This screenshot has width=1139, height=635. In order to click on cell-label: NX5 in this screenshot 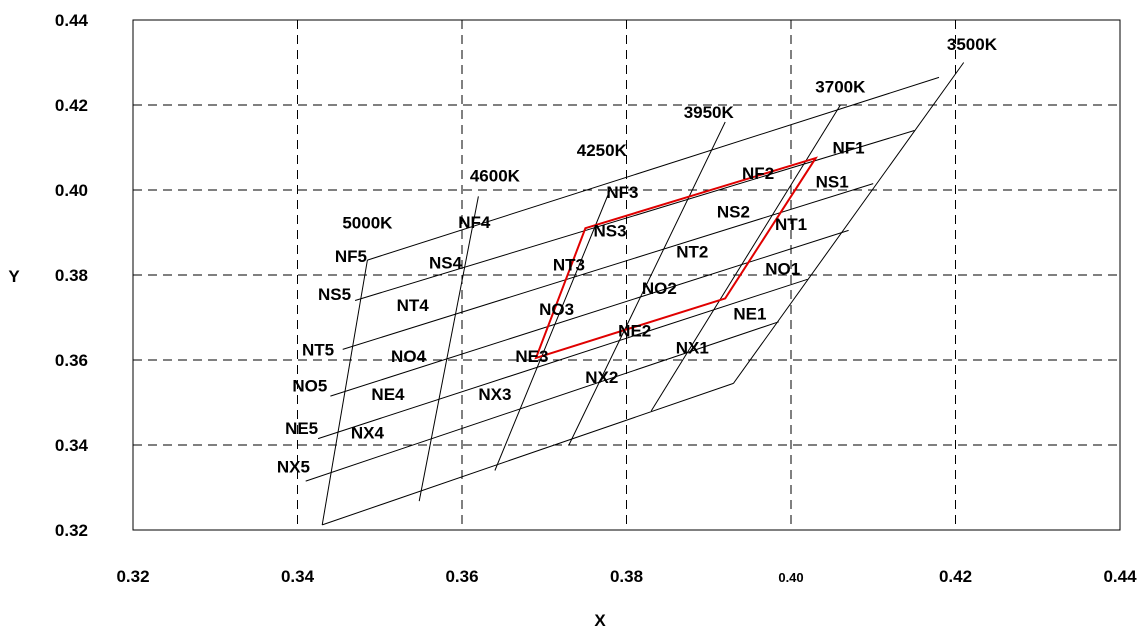, I will do `click(293, 466)`.